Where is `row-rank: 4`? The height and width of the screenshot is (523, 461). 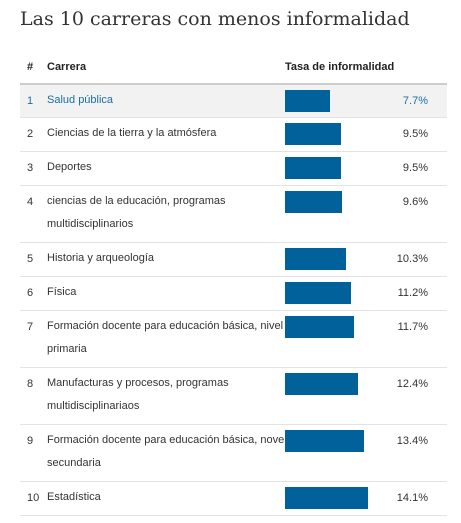
row-rank: 4 is located at coordinates (30, 202).